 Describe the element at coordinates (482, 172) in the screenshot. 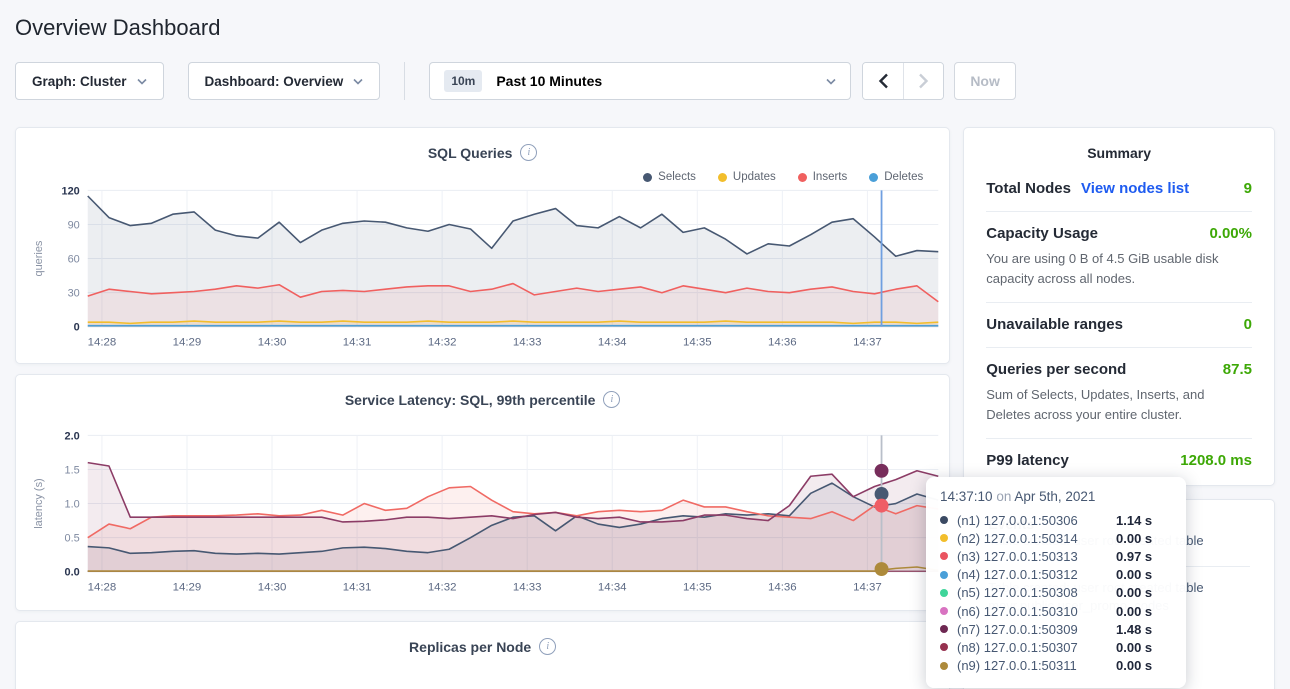

I see `sql-queries-legend: Selects Updates Inserts Deletes` at that location.